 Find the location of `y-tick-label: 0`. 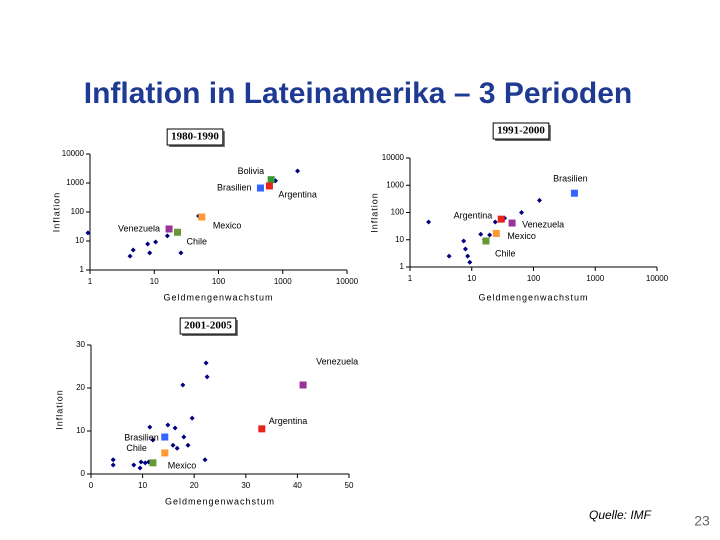

y-tick-label: 0 is located at coordinates (83, 473).